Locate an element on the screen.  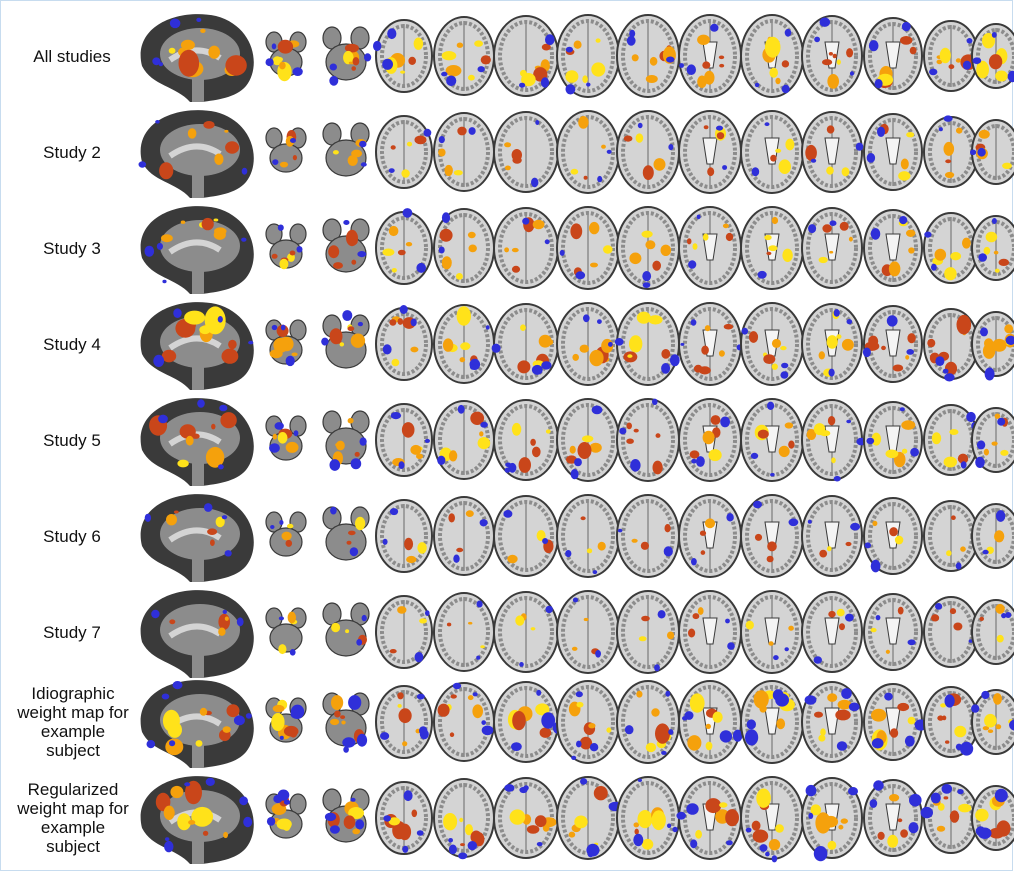
row-label: Study 2 is located at coordinates (72, 152).